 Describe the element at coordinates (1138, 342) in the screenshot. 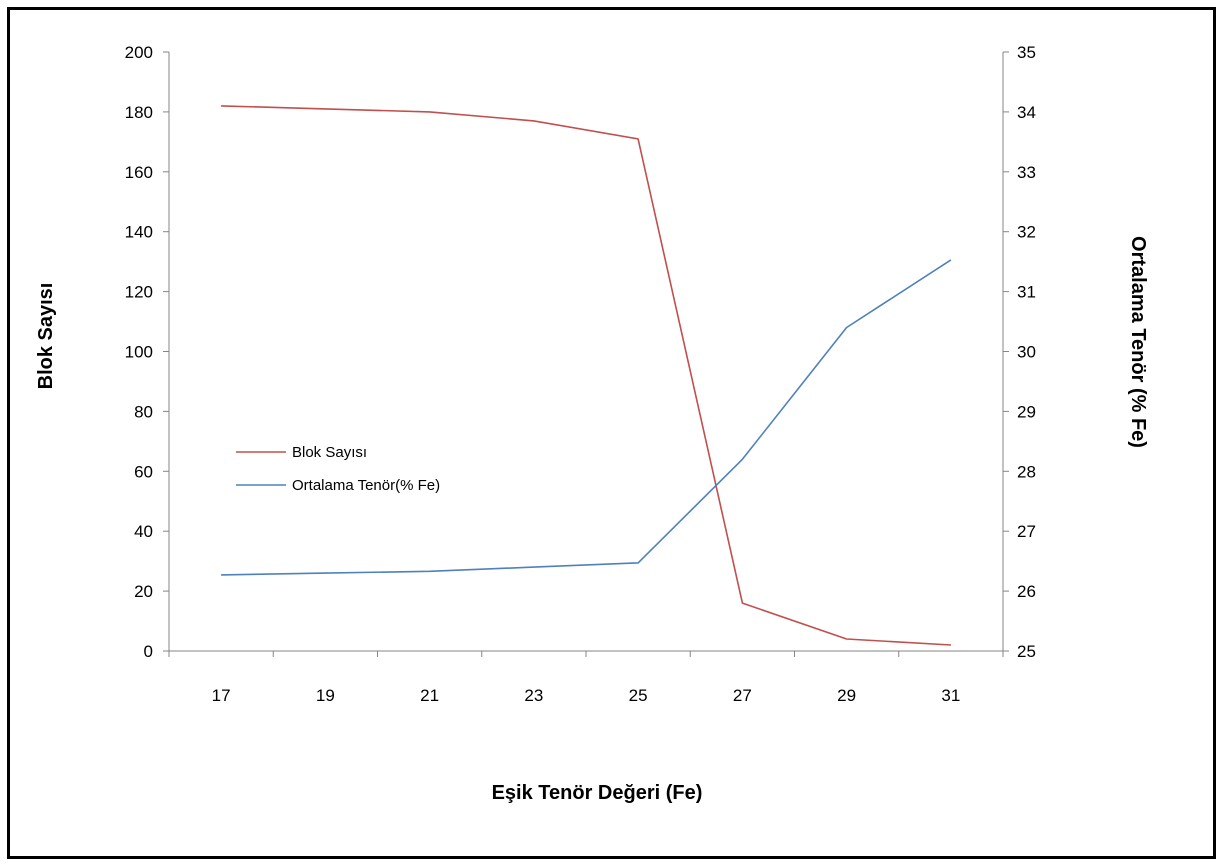

I see `y2-axis-title: Ortalama Tenör (% Fe)` at that location.